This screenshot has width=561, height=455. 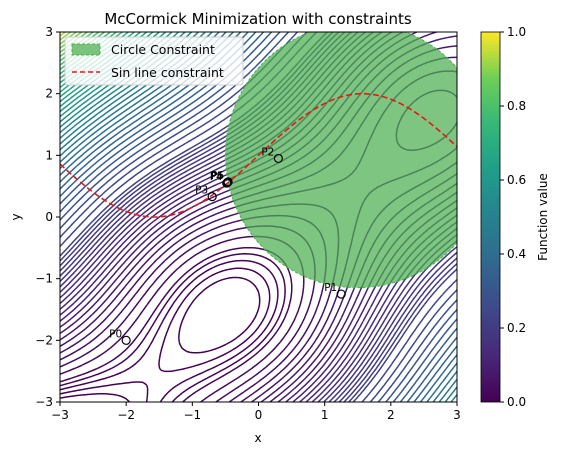 I want to click on legend: Circle Constraint Sin line constraint, so click(x=154, y=61).